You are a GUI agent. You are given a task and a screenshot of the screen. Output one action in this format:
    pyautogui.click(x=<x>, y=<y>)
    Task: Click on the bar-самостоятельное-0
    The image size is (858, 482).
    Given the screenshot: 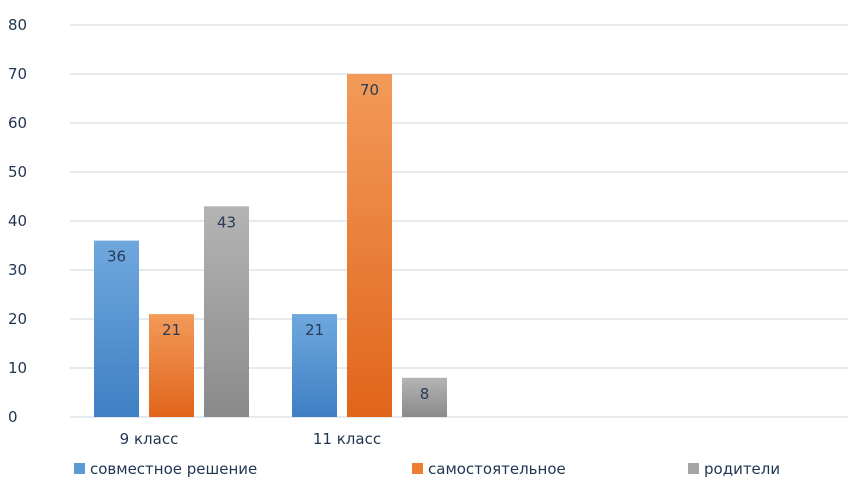 What is the action you would take?
    pyautogui.click(x=171, y=365)
    